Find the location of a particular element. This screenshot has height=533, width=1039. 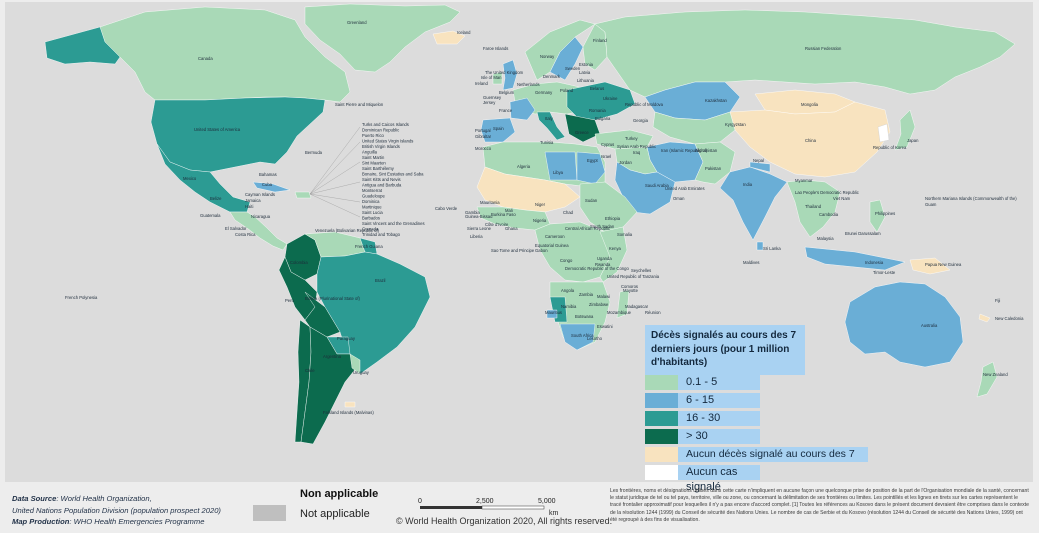

legend-label: 0.1 - 5 is located at coordinates (719, 382).